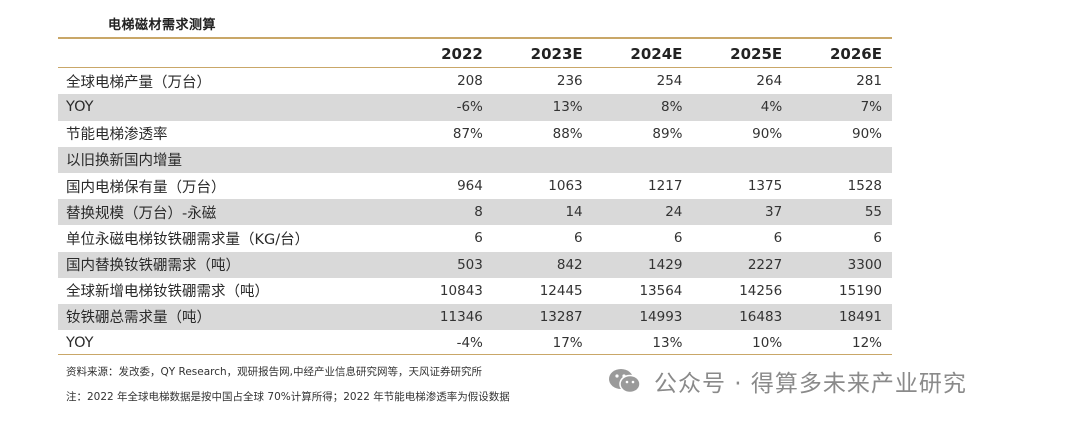  What do you see at coordinates (642, 264) in the screenshot?
I see `cell-2024e: 1429` at bounding box center [642, 264].